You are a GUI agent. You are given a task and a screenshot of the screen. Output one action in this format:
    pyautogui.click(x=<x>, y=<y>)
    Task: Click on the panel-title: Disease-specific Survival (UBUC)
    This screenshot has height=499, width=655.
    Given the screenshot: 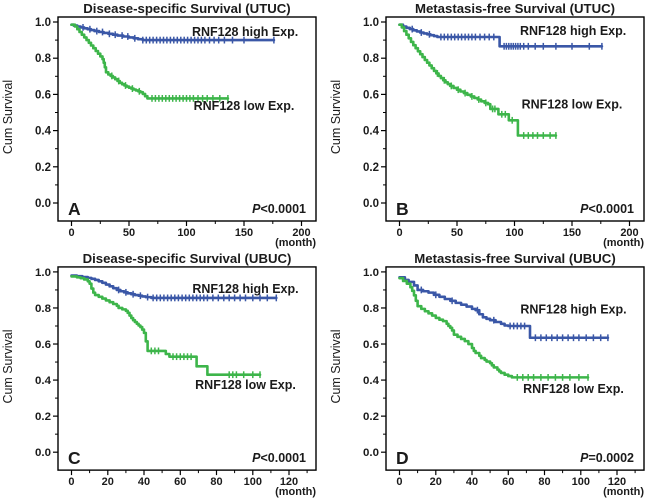 What is the action you would take?
    pyautogui.click(x=187, y=258)
    